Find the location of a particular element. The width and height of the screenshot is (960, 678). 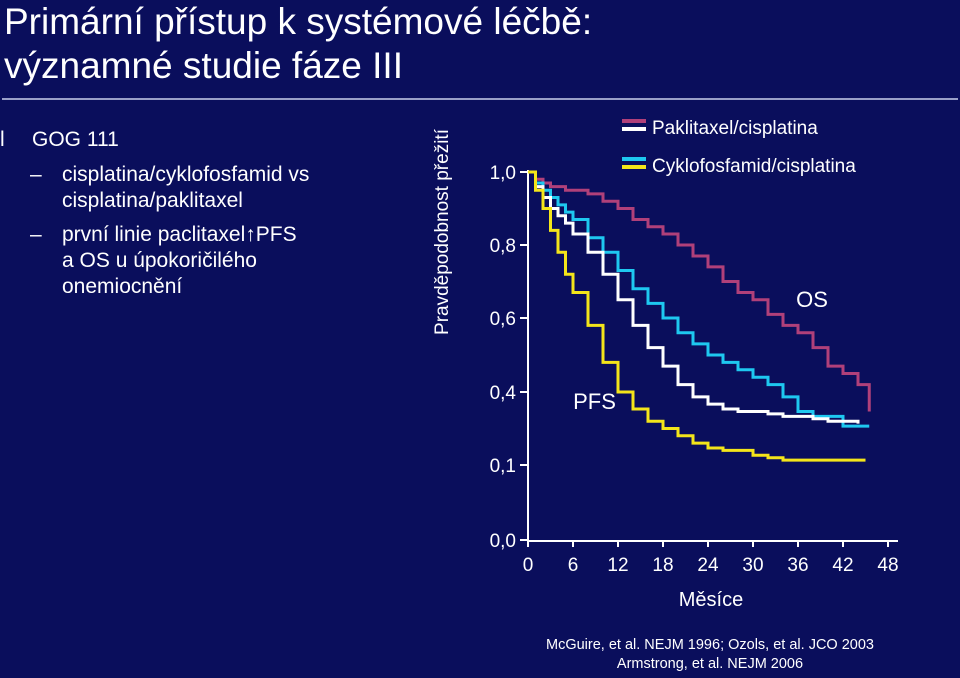

first-line-text-3: onemiocnění is located at coordinates (122, 286).